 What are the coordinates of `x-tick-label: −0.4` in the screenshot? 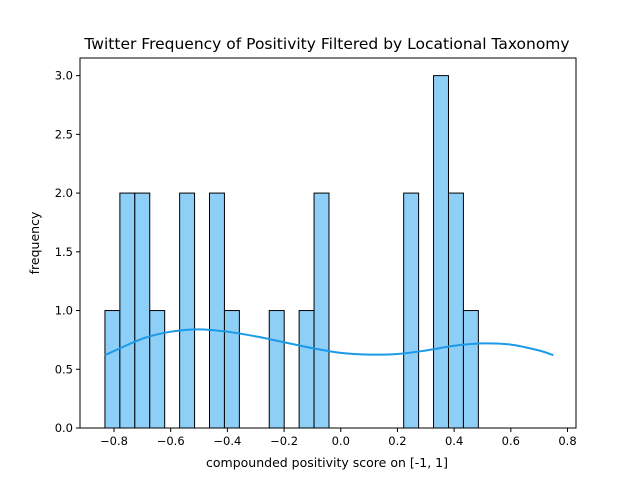 It's located at (227, 441).